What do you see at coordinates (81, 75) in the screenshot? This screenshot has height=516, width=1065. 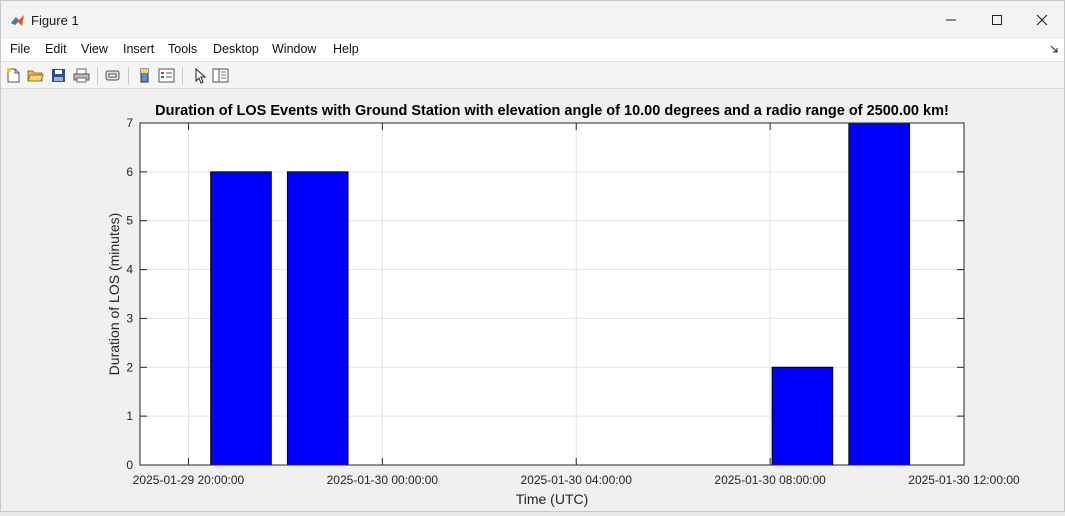 I see `print-icon` at bounding box center [81, 75].